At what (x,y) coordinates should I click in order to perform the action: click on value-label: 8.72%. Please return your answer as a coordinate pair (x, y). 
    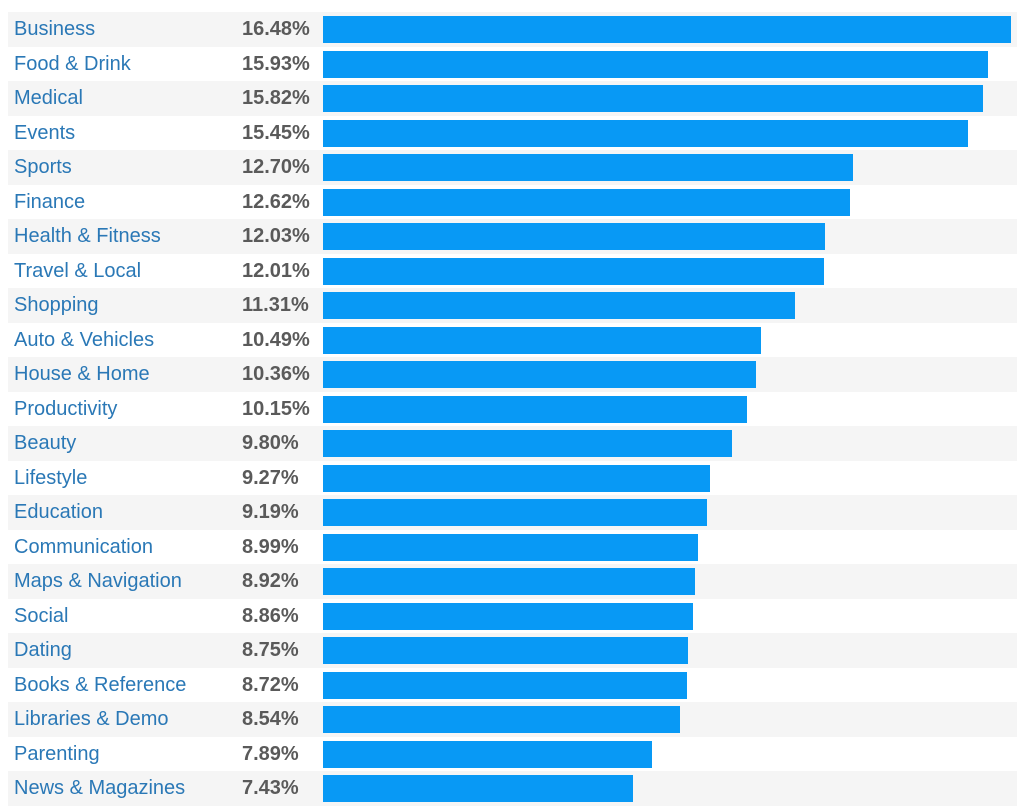
    Looking at the image, I should click on (270, 684).